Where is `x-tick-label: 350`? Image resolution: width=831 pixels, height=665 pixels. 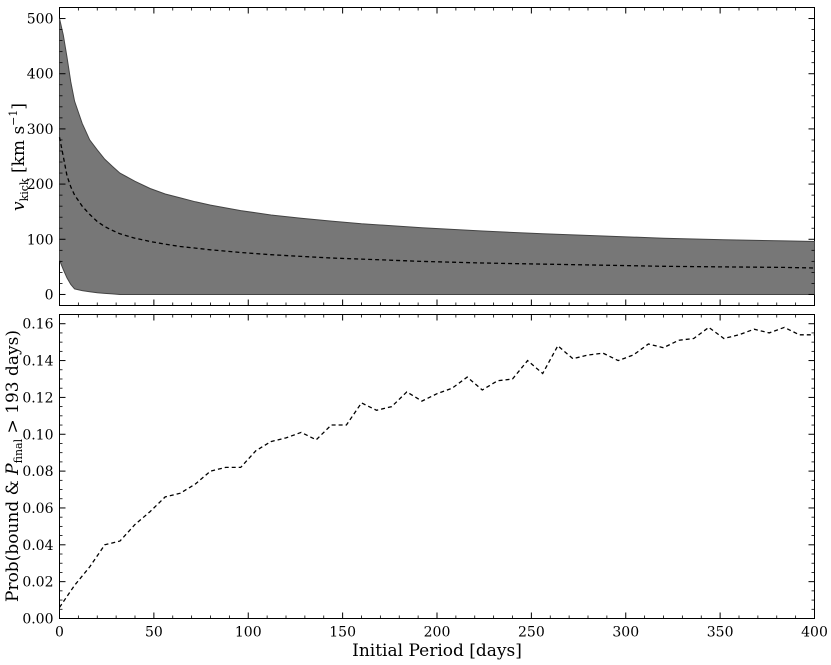 x-tick-label: 350 is located at coordinates (720, 633).